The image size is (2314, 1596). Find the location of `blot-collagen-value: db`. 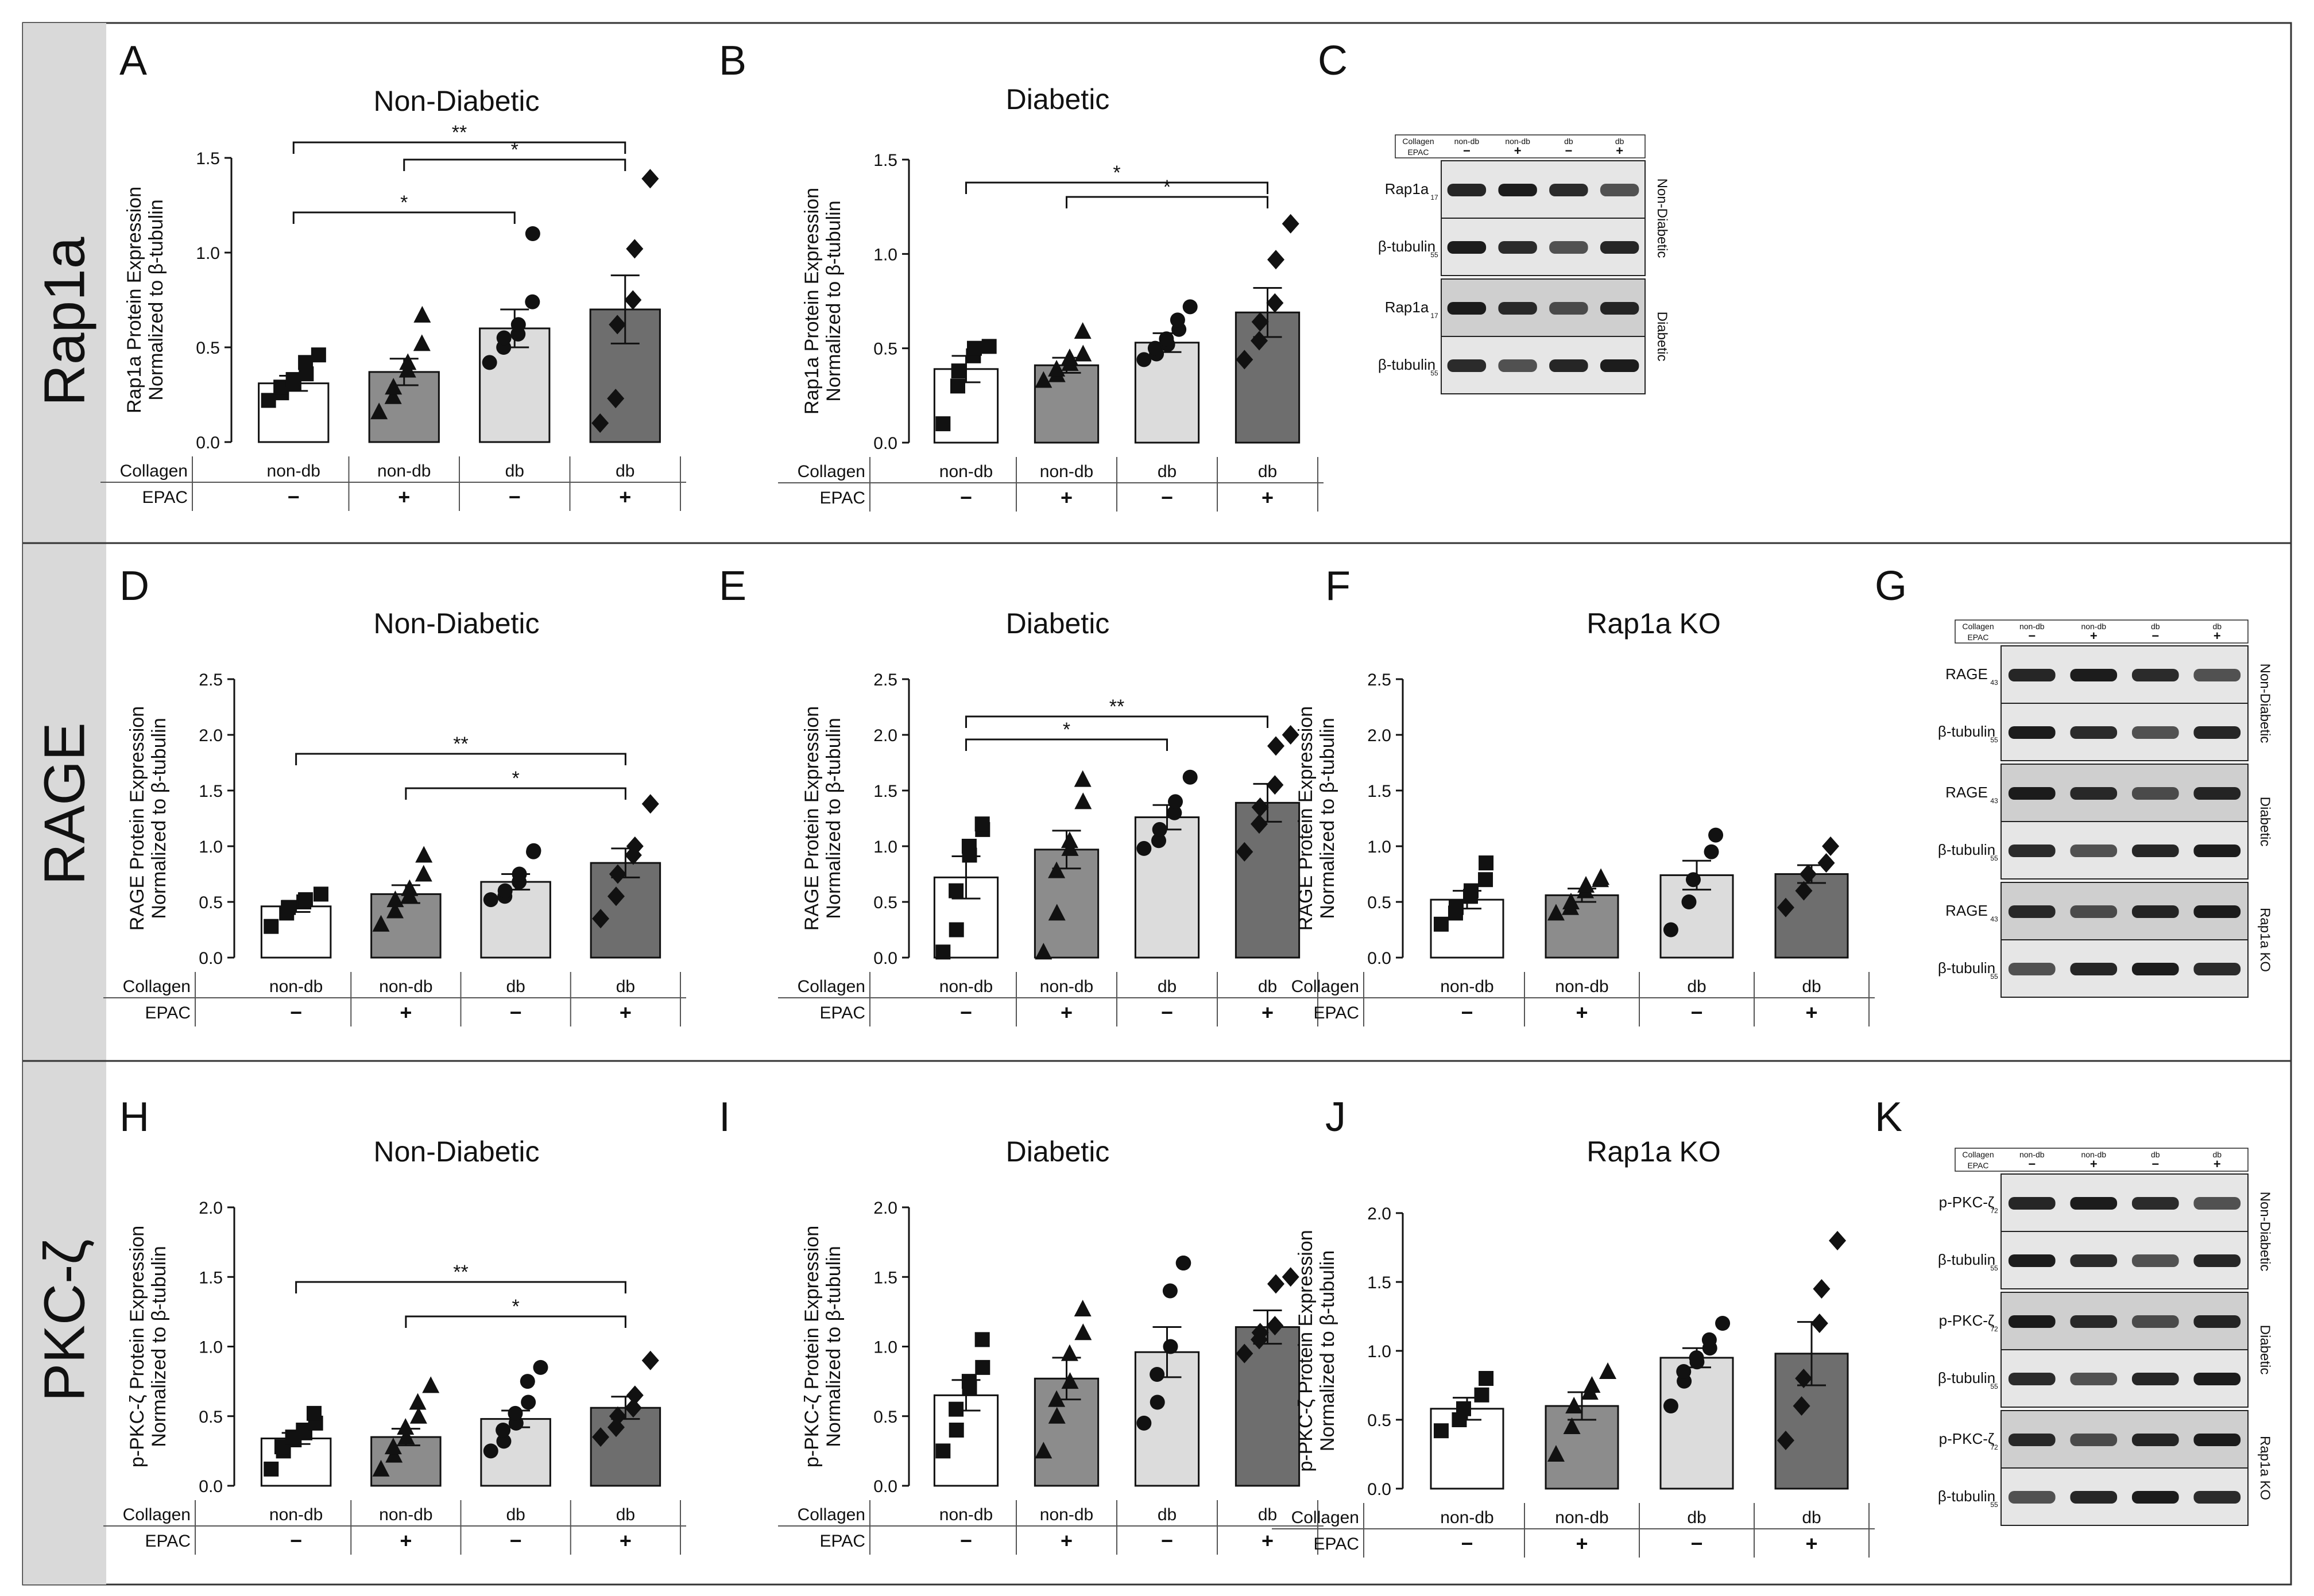

blot-collagen-value: db is located at coordinates (2217, 1154).